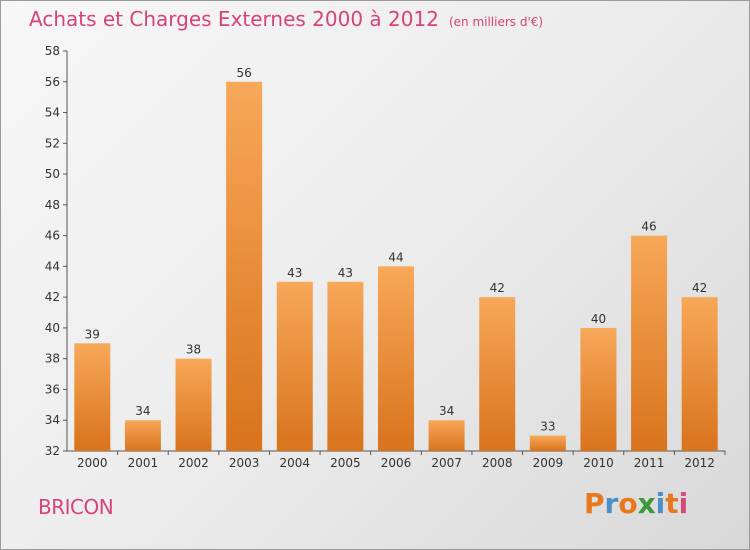  I want to click on x-tick-label-2004: 2004, so click(294, 463).